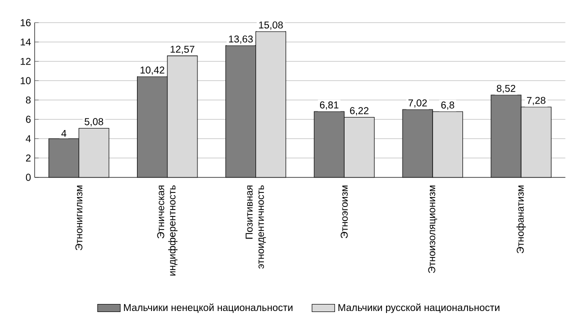 This screenshot has height=336, width=576. I want to click on data-label: 10,42, so click(152, 70).